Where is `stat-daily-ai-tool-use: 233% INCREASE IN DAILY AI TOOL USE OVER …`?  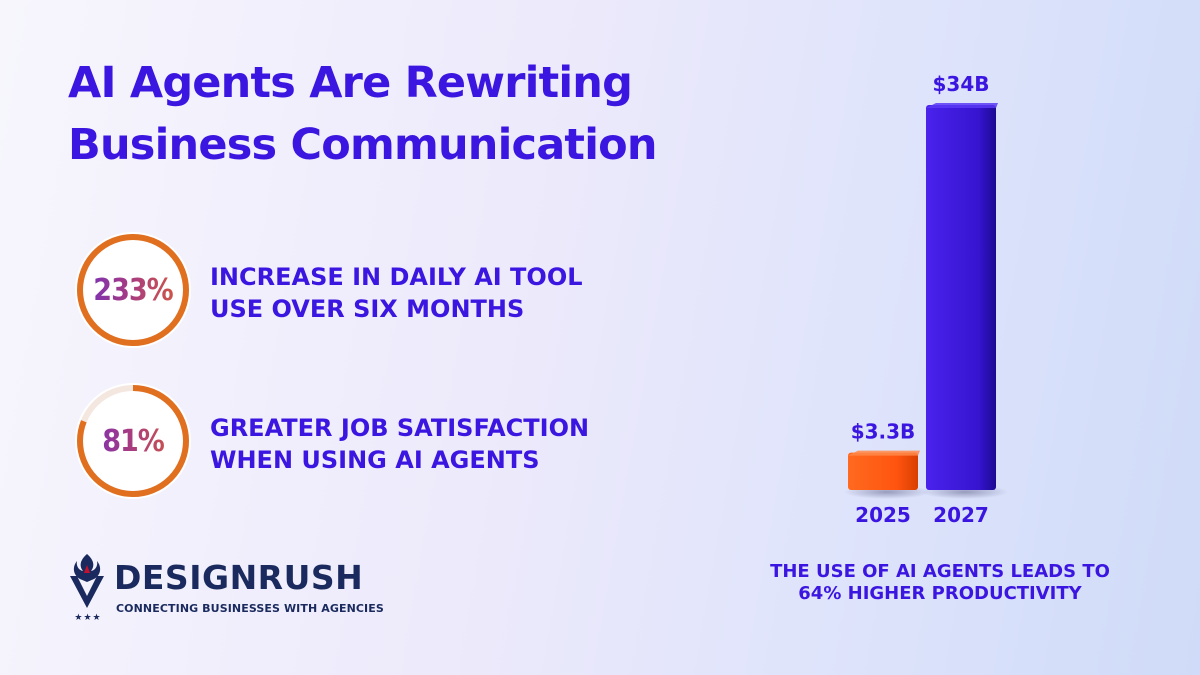 stat-daily-ai-tool-use: 233% INCREASE IN DAILY AI TOOL USE OVER … is located at coordinates (382, 290).